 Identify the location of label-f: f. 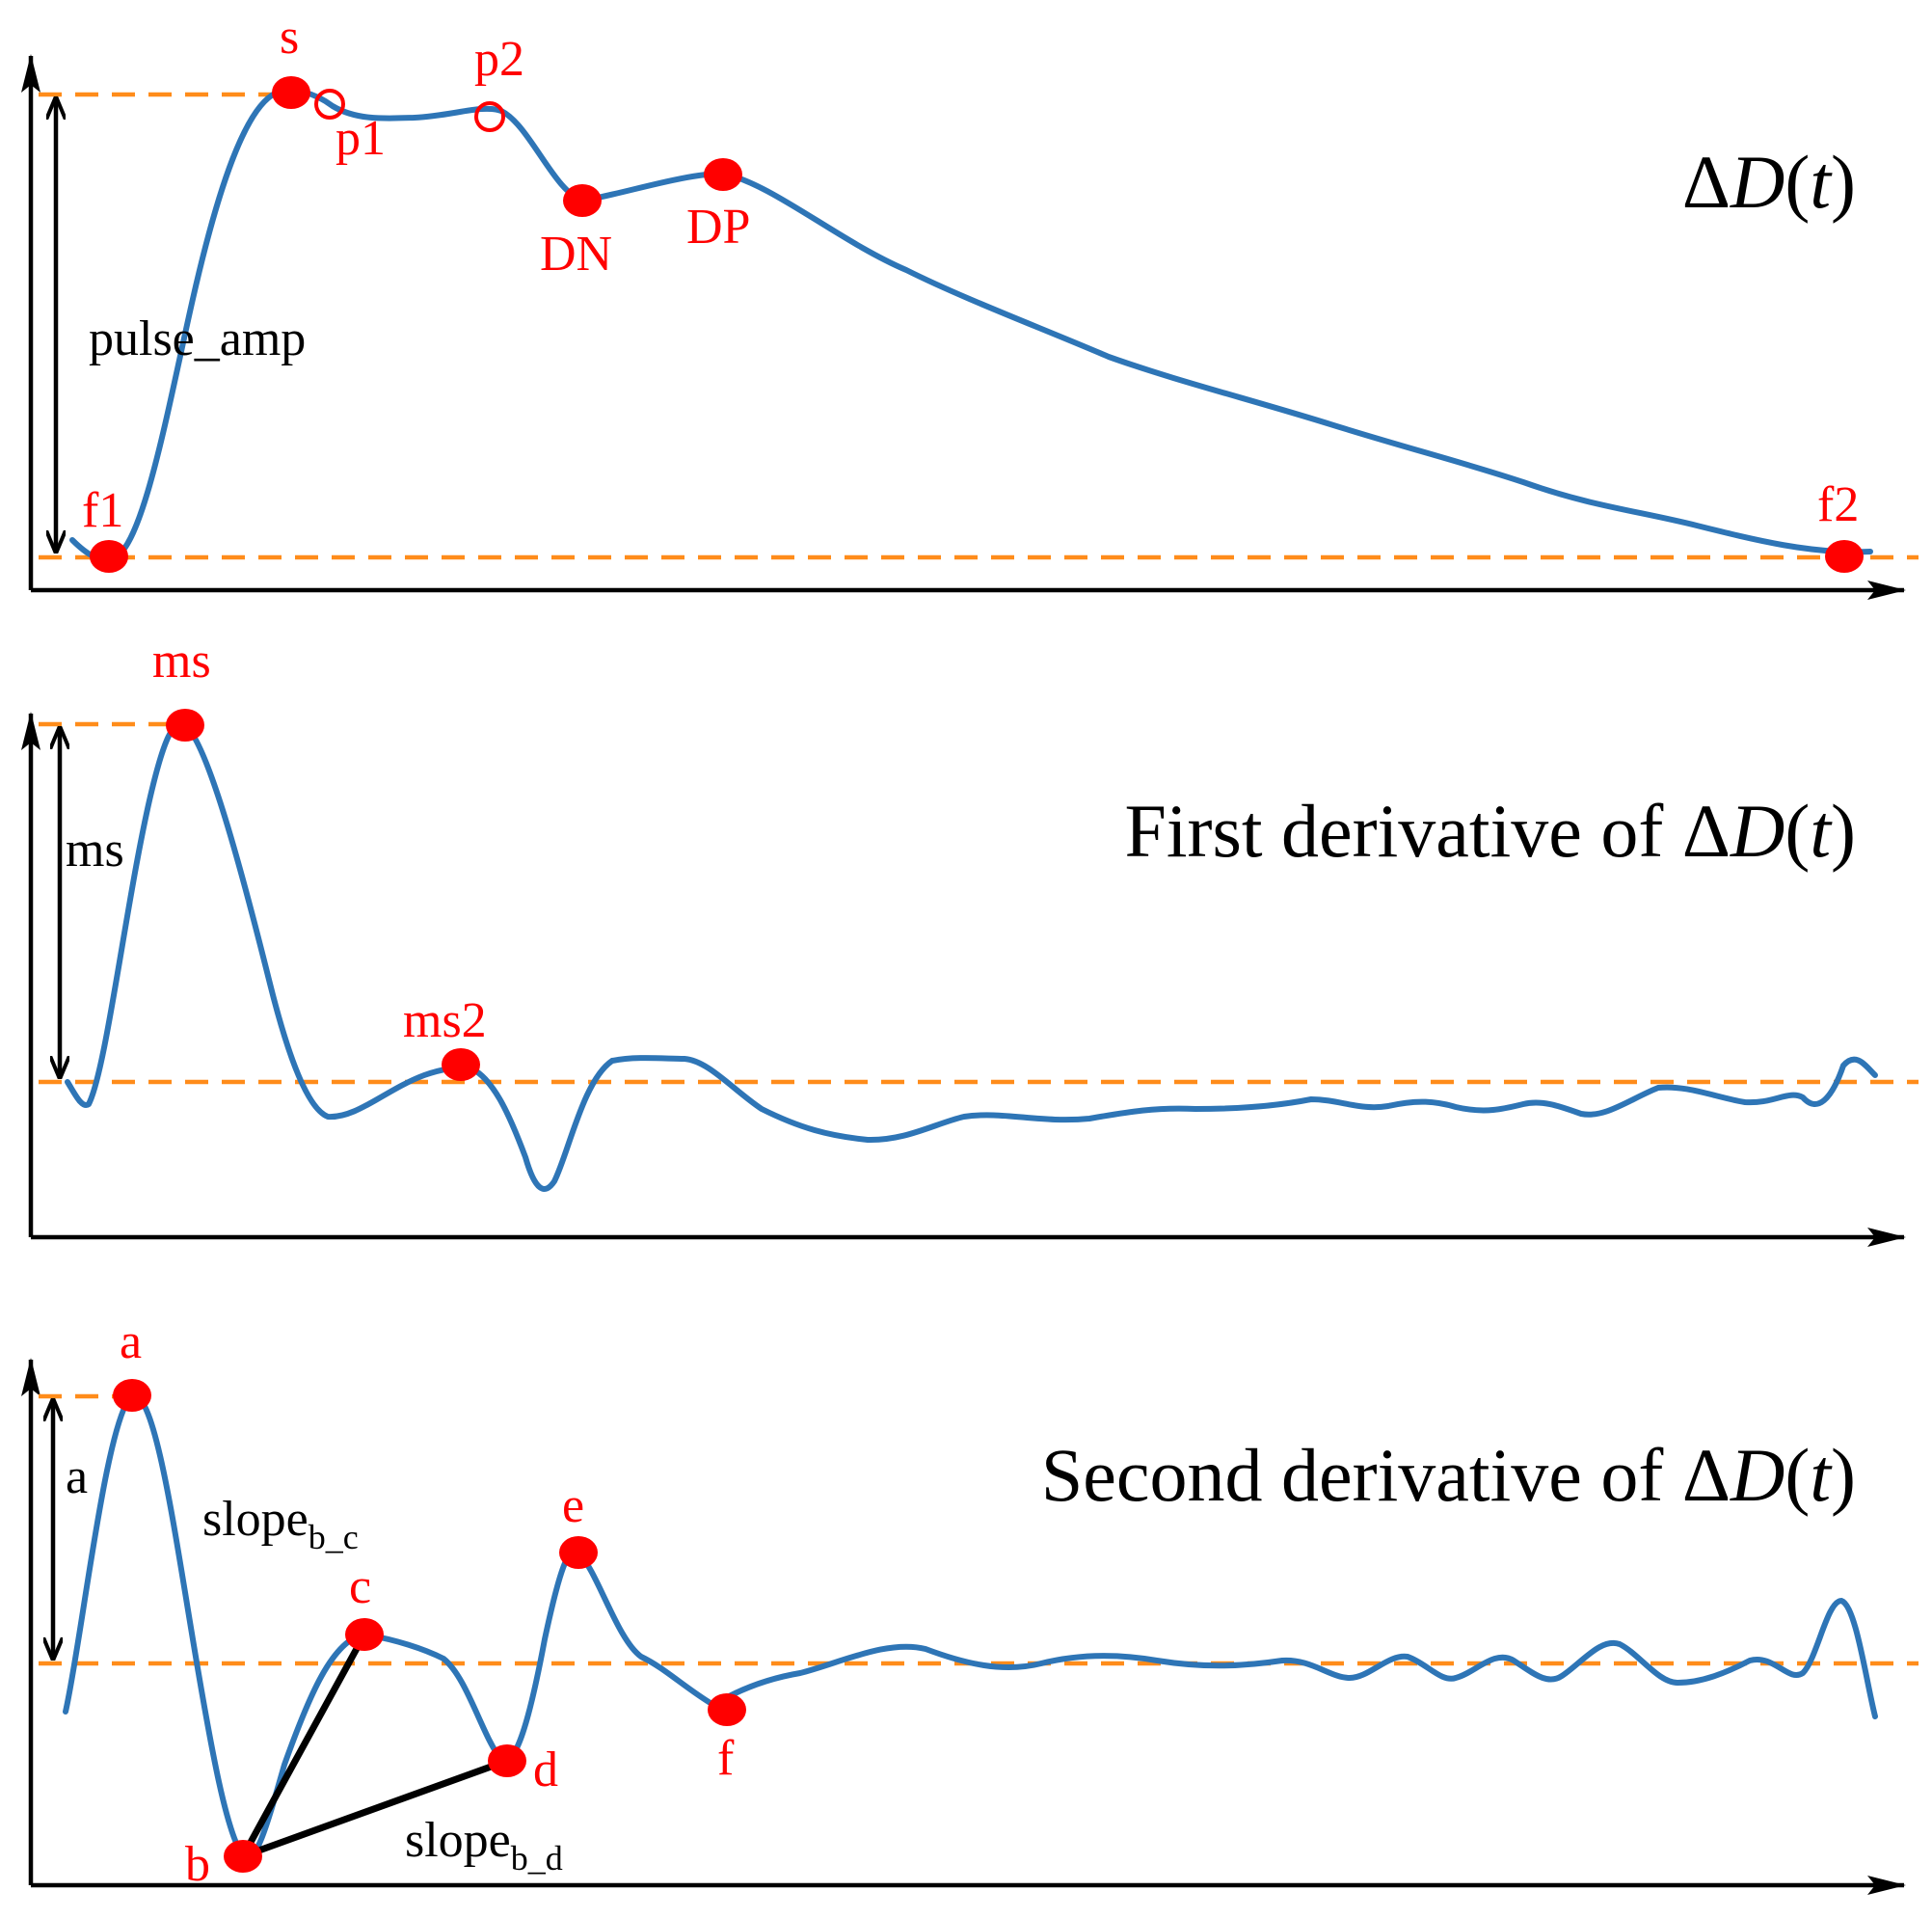
(726, 1758).